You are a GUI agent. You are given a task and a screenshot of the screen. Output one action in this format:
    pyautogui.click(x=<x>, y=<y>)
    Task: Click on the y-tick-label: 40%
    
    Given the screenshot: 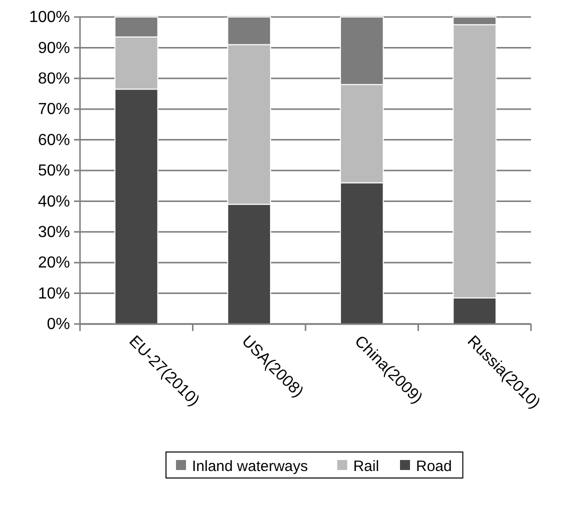 What is the action you would take?
    pyautogui.click(x=54, y=201)
    